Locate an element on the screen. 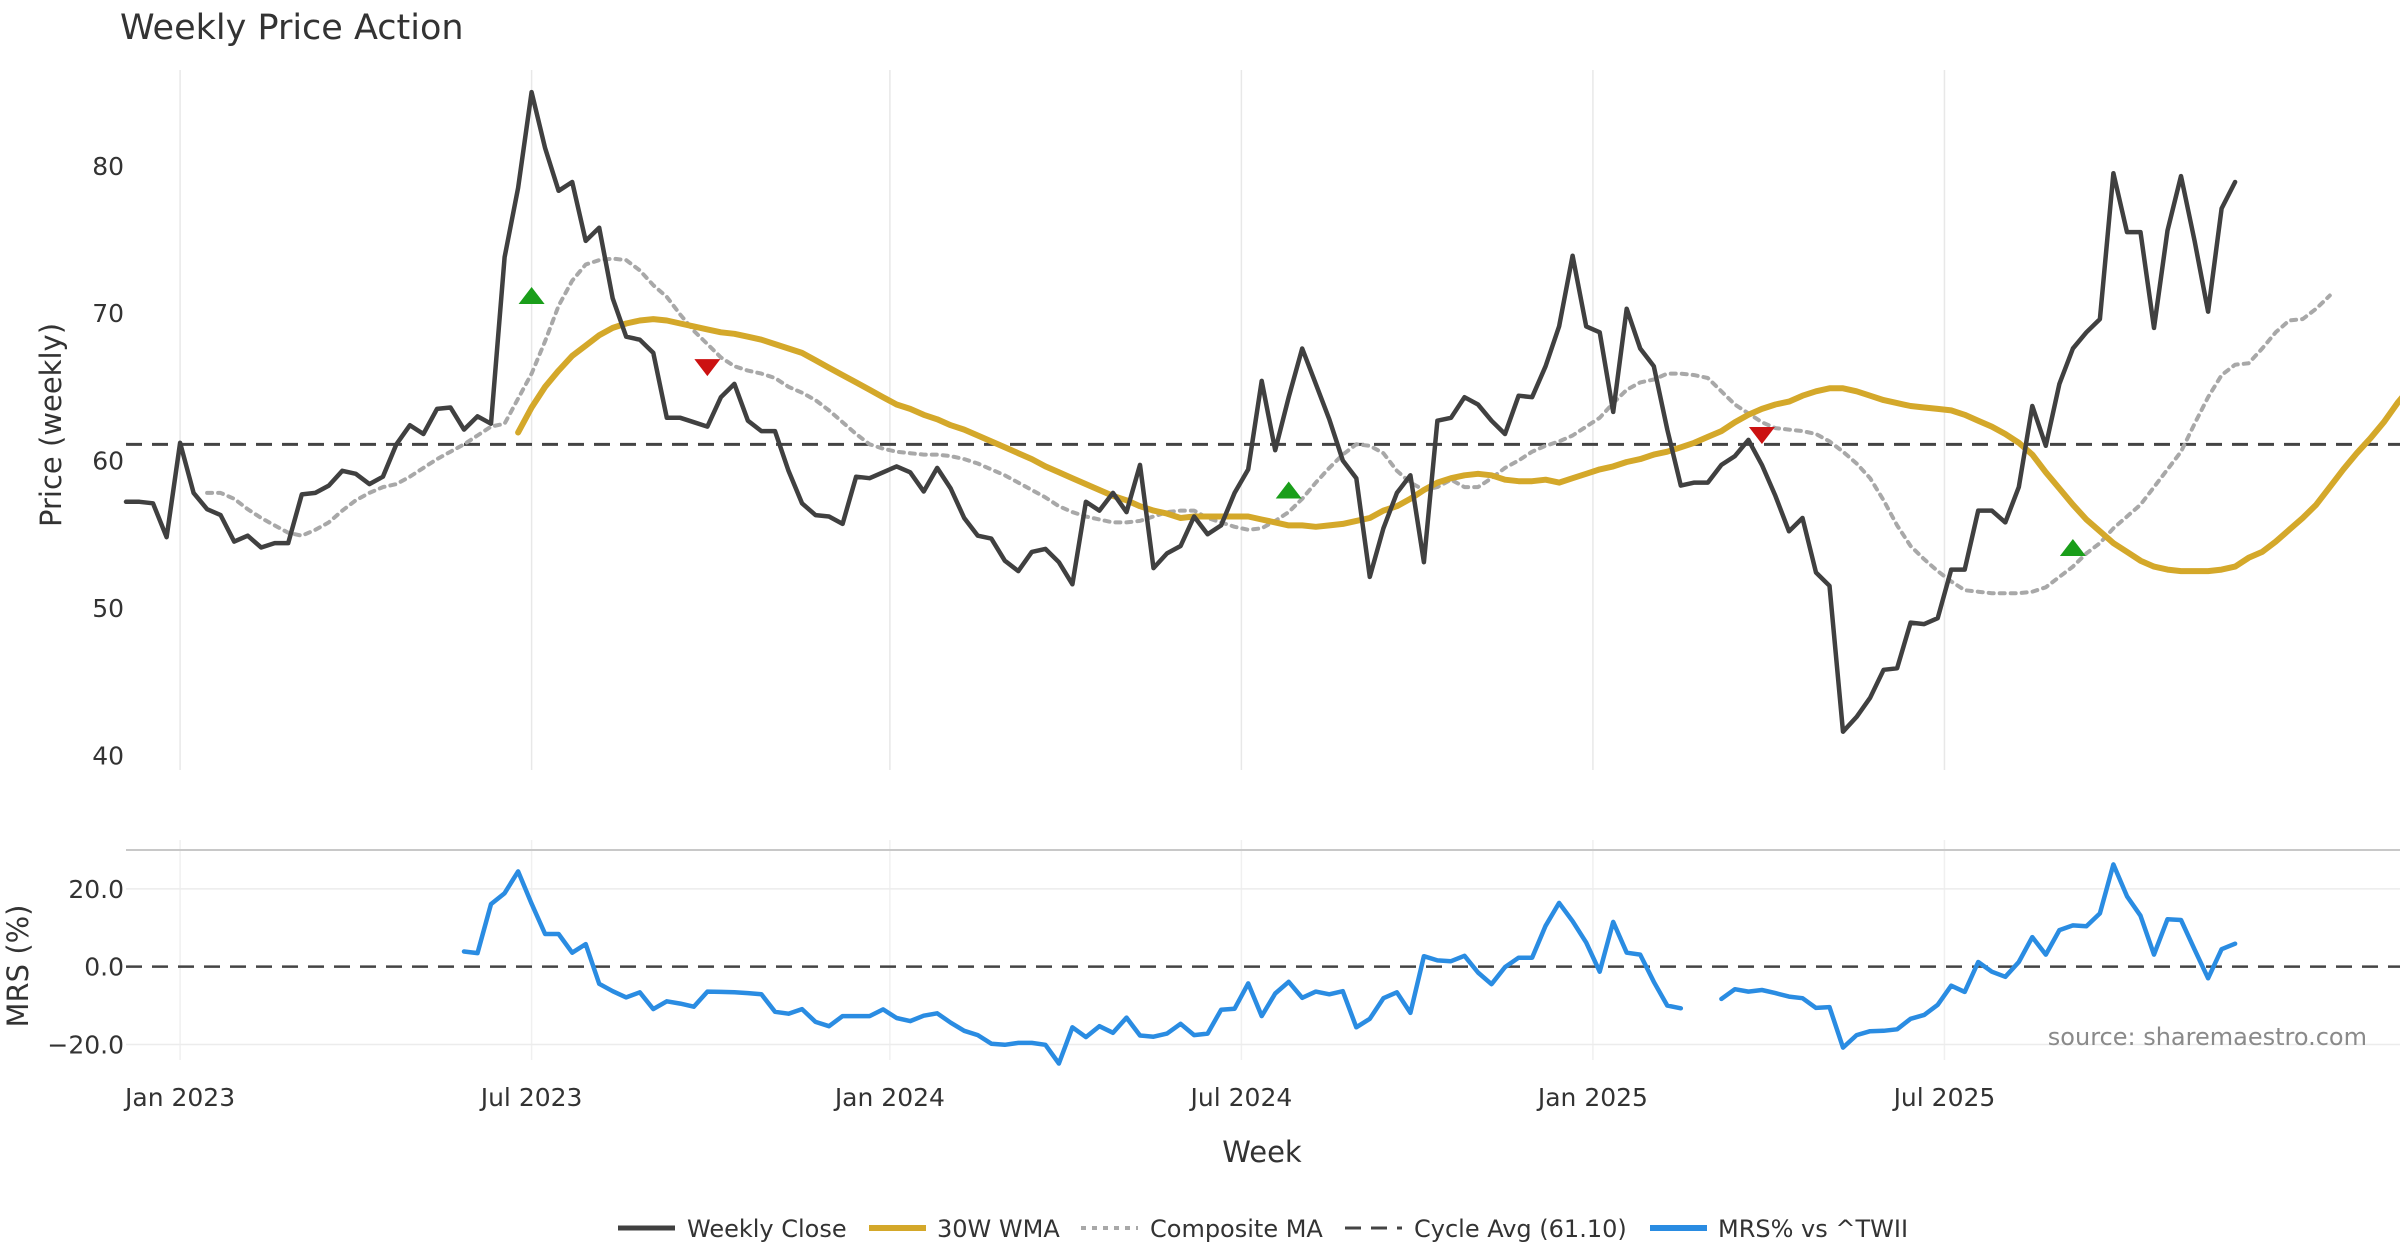 This screenshot has height=1260, width=2400. source-note: source: sharemaestro.com is located at coordinates (2207, 1037).